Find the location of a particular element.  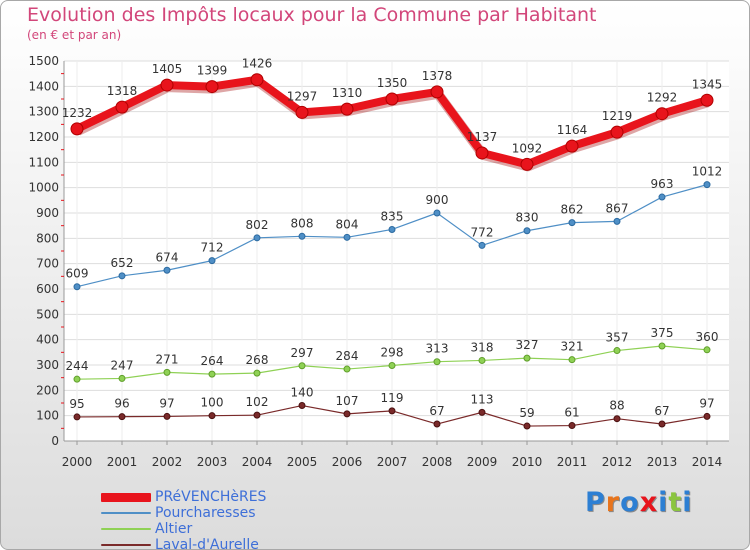

data-label: 1092 is located at coordinates (527, 148).